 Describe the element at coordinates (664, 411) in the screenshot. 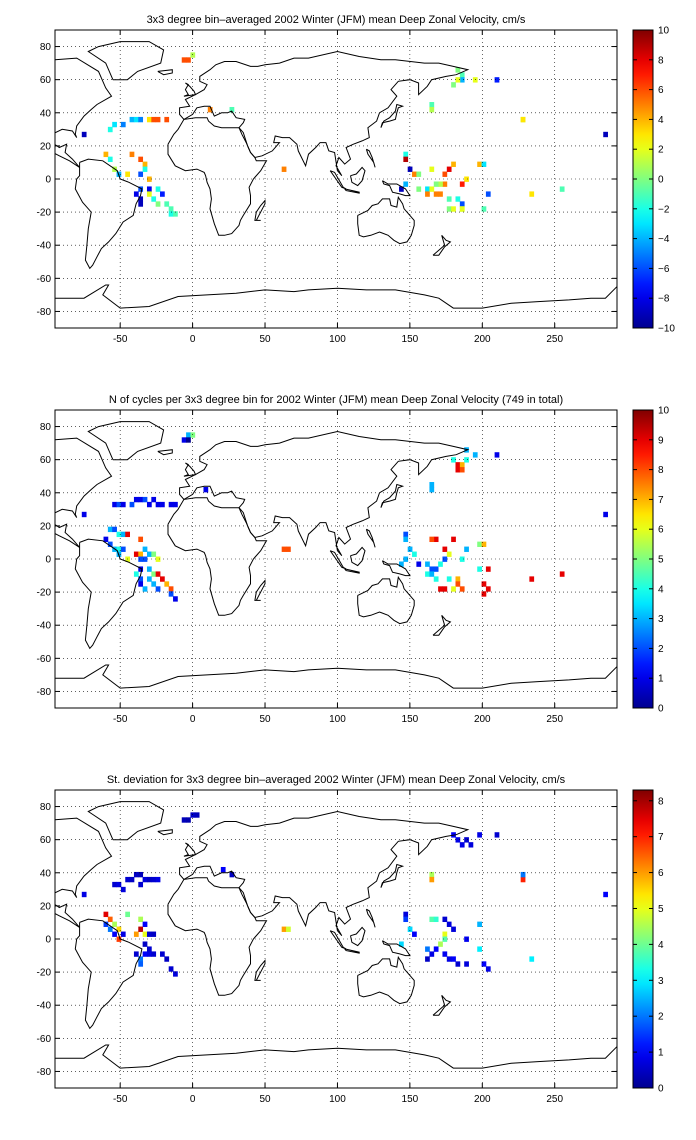

I see `colorbar-tick-label: 10` at that location.